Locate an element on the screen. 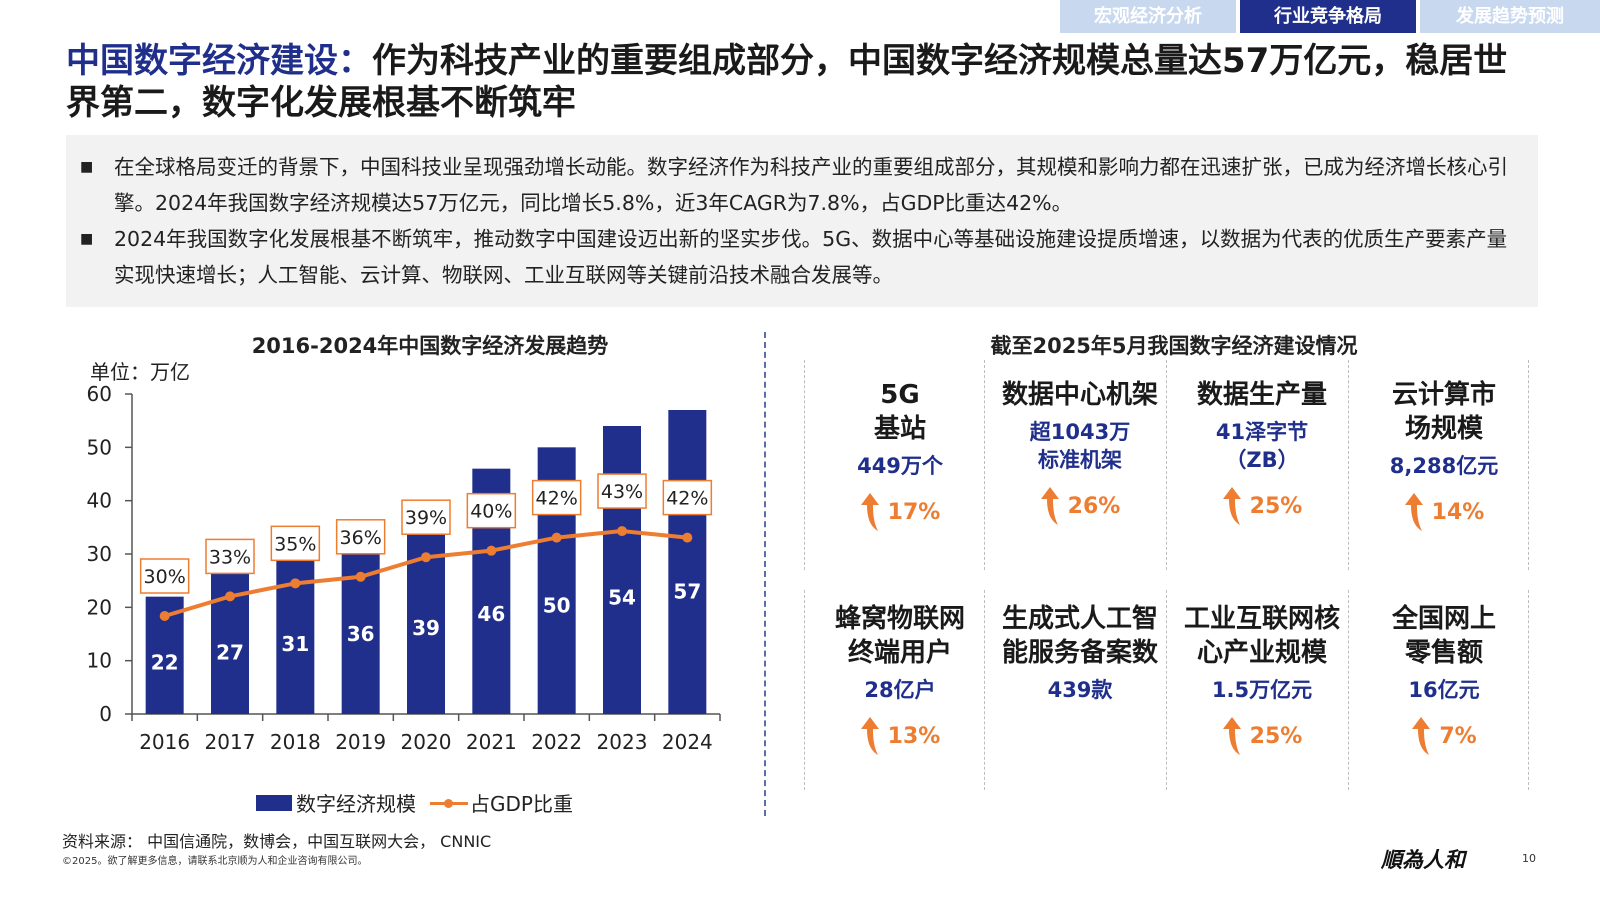 This screenshot has height=900, width=1600. bar-value-label: 31 is located at coordinates (295, 644).